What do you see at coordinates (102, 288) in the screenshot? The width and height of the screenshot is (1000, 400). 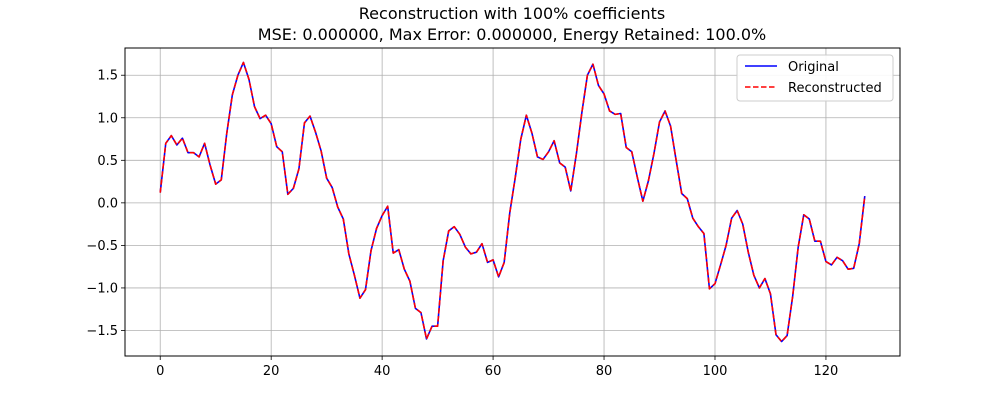 I see `y-tick-label: −1.0` at bounding box center [102, 288].